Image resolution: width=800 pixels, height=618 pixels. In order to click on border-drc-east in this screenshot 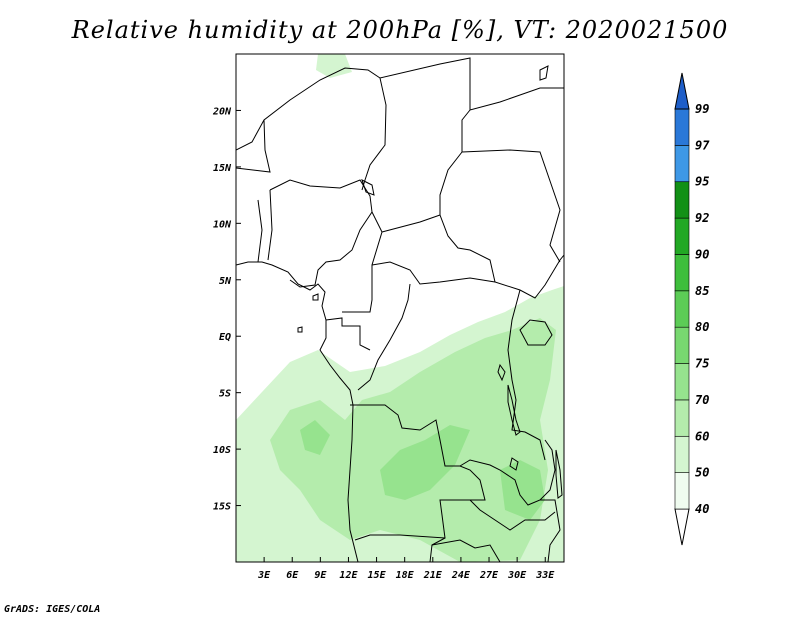, I will do `click(526, 375)`.